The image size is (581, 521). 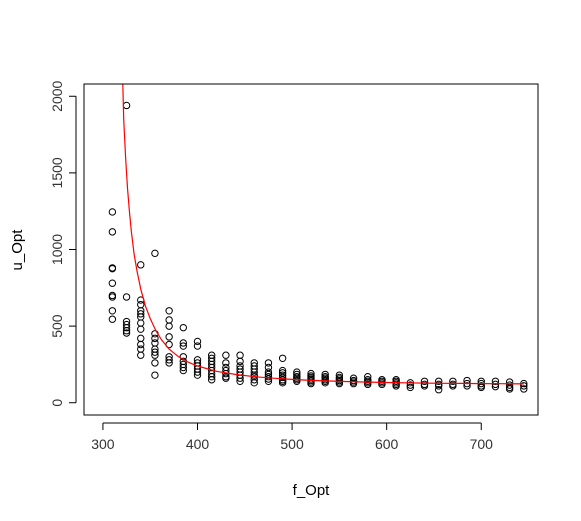 What do you see at coordinates (57, 249) in the screenshot?
I see `y-tick-label: 1000` at bounding box center [57, 249].